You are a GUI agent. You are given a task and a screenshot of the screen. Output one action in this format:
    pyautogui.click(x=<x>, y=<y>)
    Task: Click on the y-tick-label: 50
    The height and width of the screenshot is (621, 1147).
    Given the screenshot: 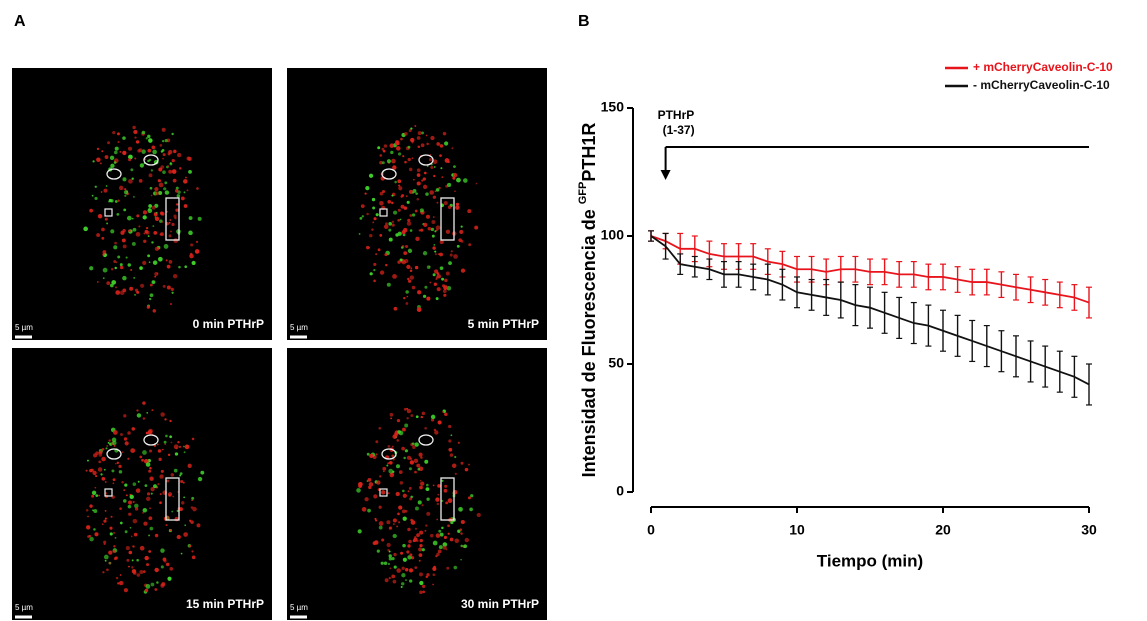 What is the action you would take?
    pyautogui.click(x=616, y=363)
    